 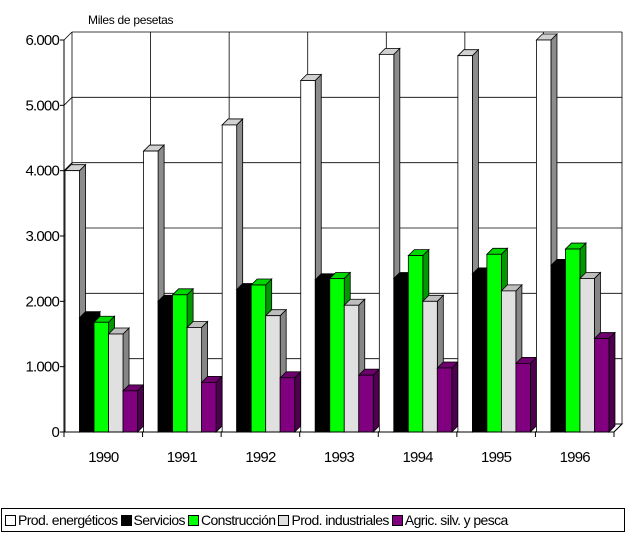 I want to click on x-tick-label: 1995, so click(x=496, y=457).